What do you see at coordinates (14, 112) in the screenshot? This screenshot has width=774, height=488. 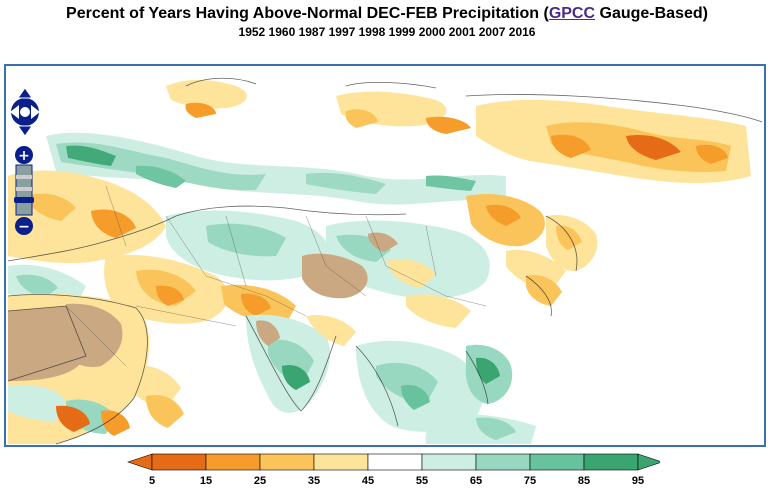 I see `pan-left-icon` at bounding box center [14, 112].